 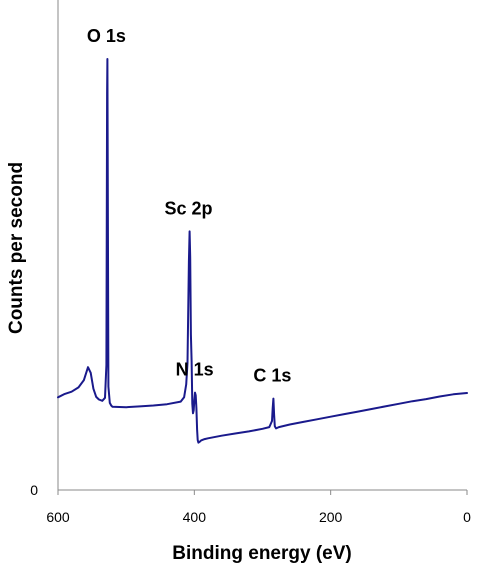 I want to click on y-tick-label: 0, so click(x=34, y=490).